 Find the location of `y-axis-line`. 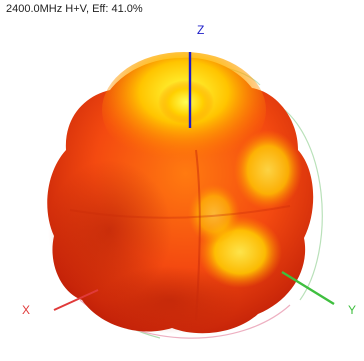

y-axis-line is located at coordinates (308, 288).